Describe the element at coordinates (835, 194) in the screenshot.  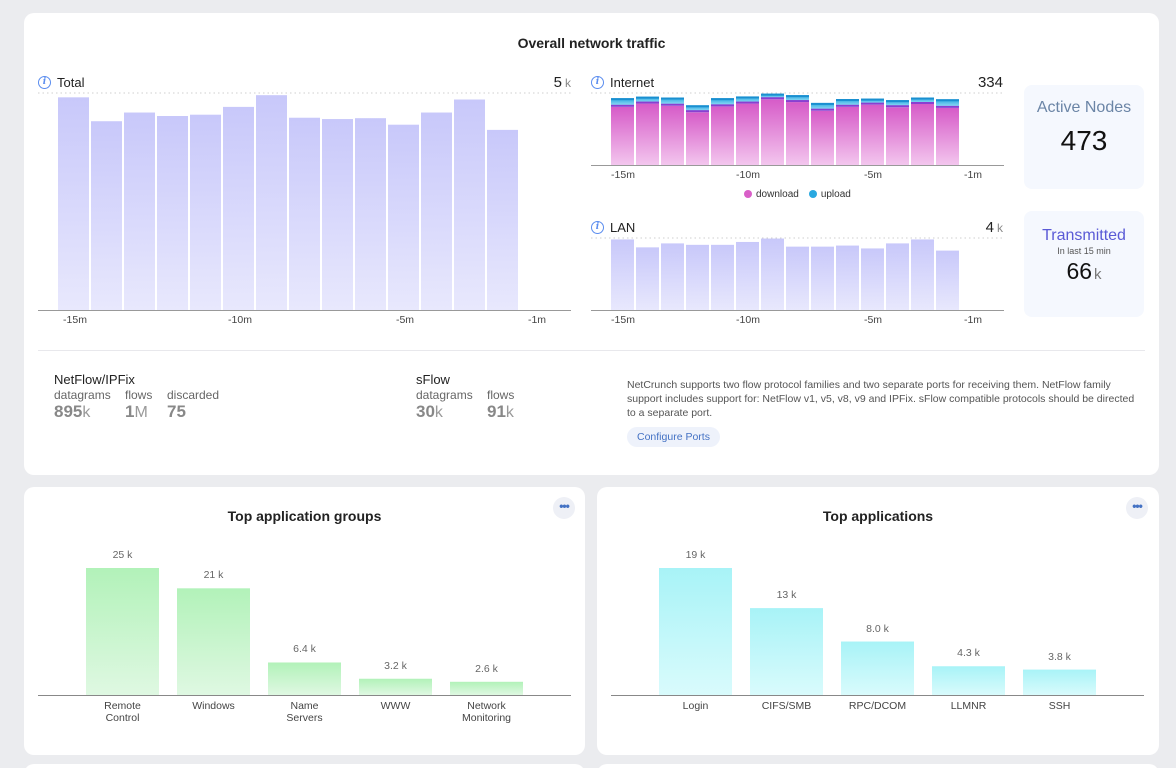
I see `legend-upload-label: upload` at that location.